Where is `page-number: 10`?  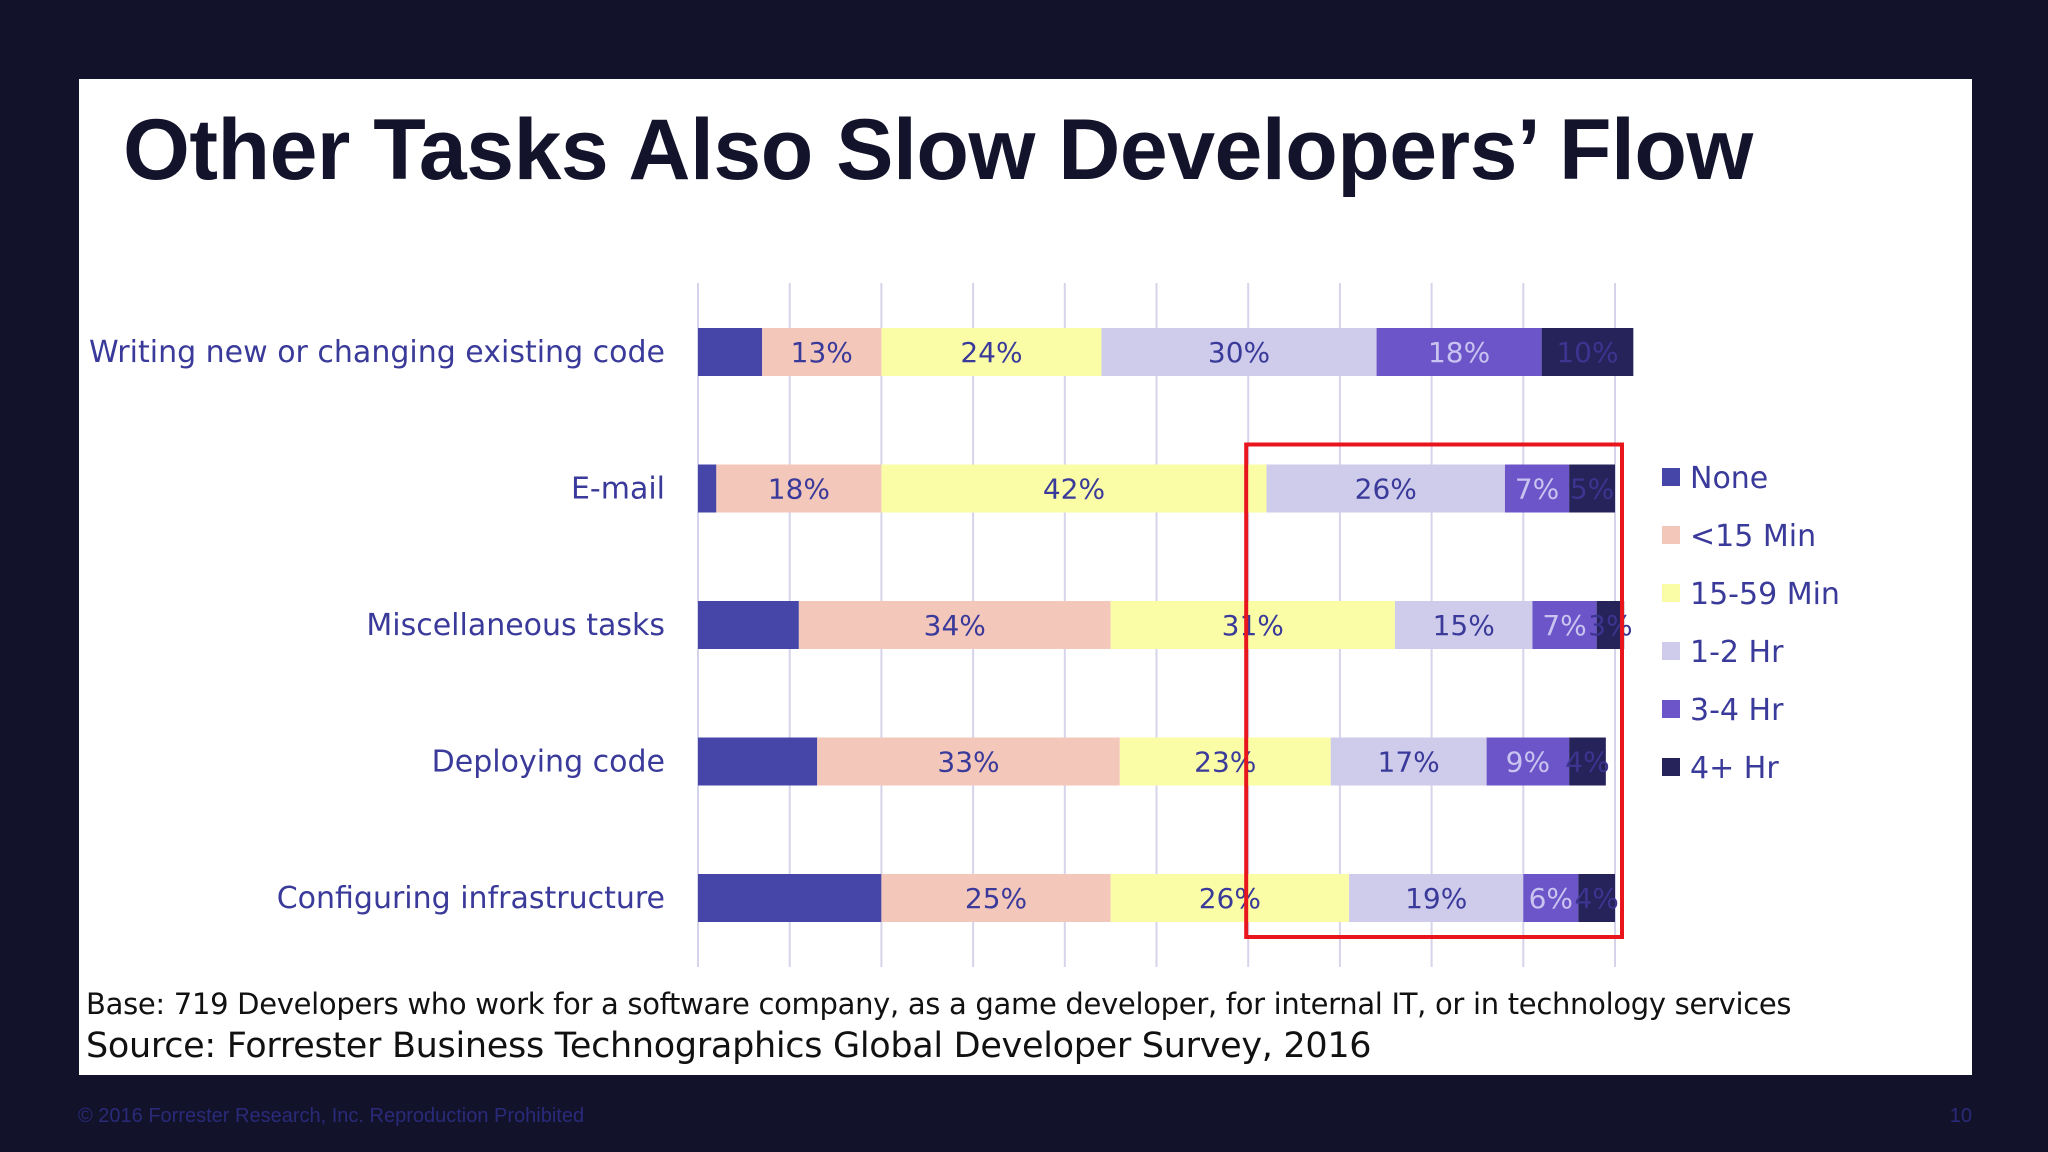
page-number: 10 is located at coordinates (1960, 1116).